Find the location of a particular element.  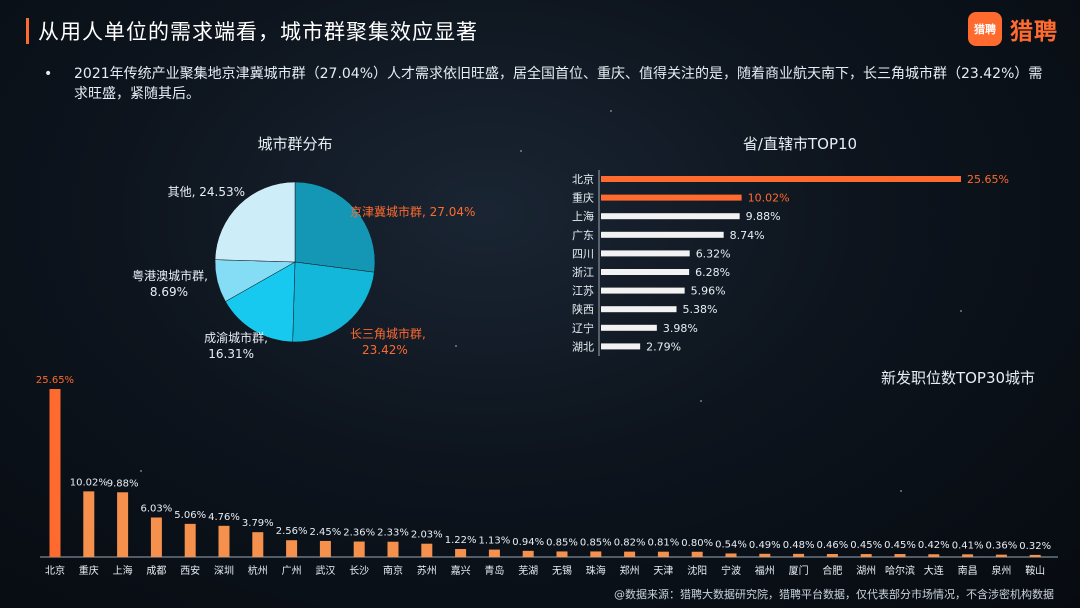

top30-category-label: 郑州 is located at coordinates (630, 570).